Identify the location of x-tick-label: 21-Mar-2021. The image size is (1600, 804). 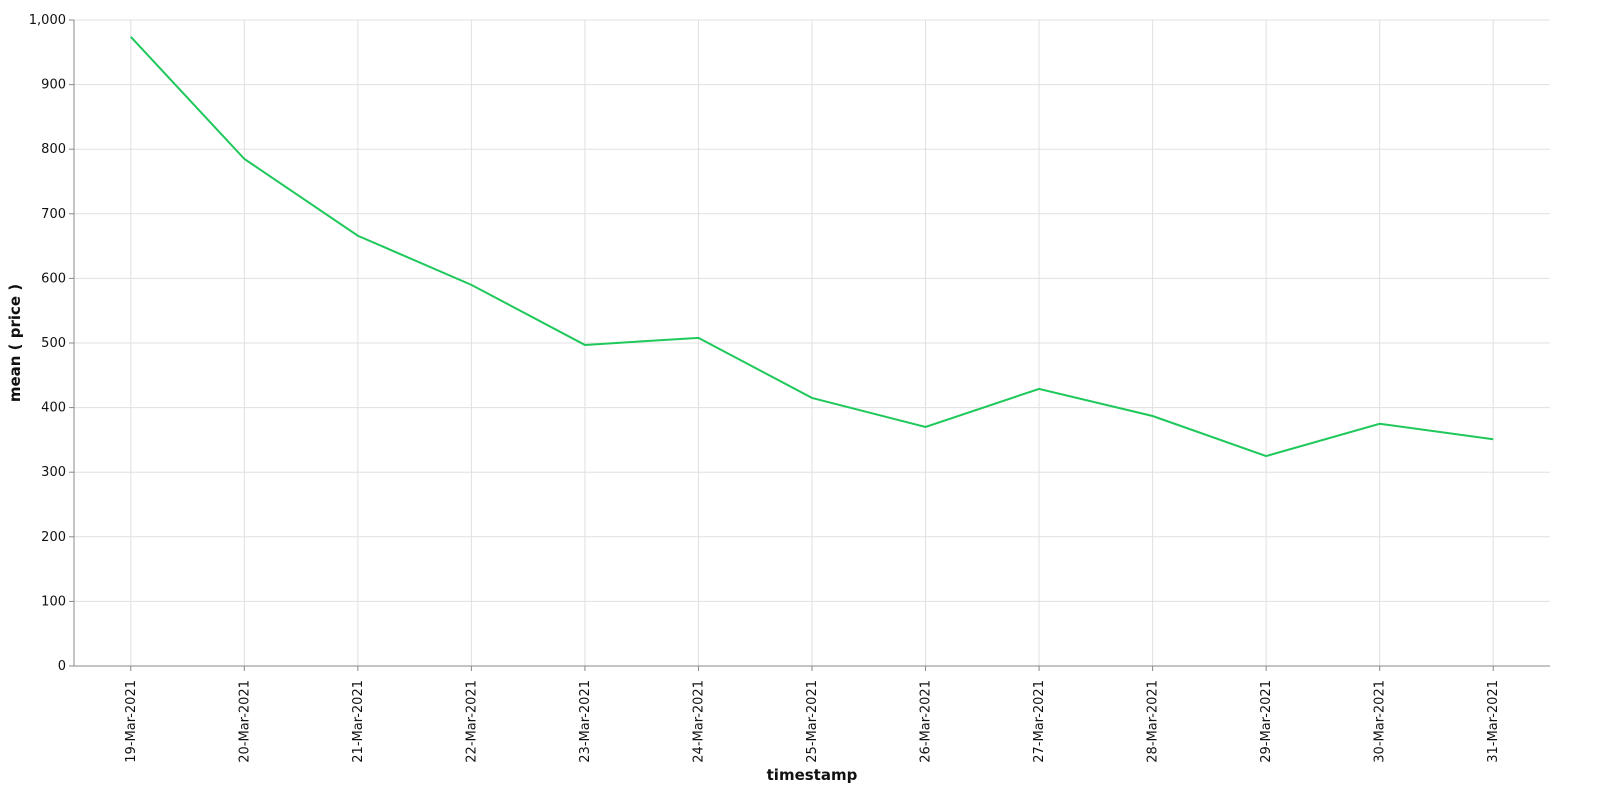
(358, 721).